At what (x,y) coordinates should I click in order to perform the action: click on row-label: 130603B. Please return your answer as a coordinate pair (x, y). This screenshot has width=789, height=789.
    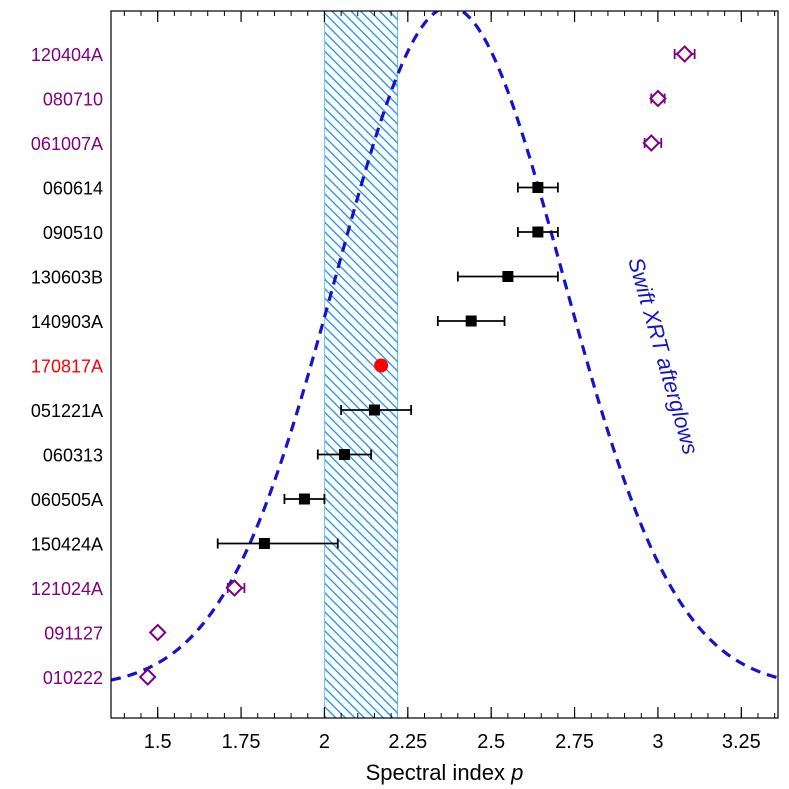
    Looking at the image, I should click on (67, 278).